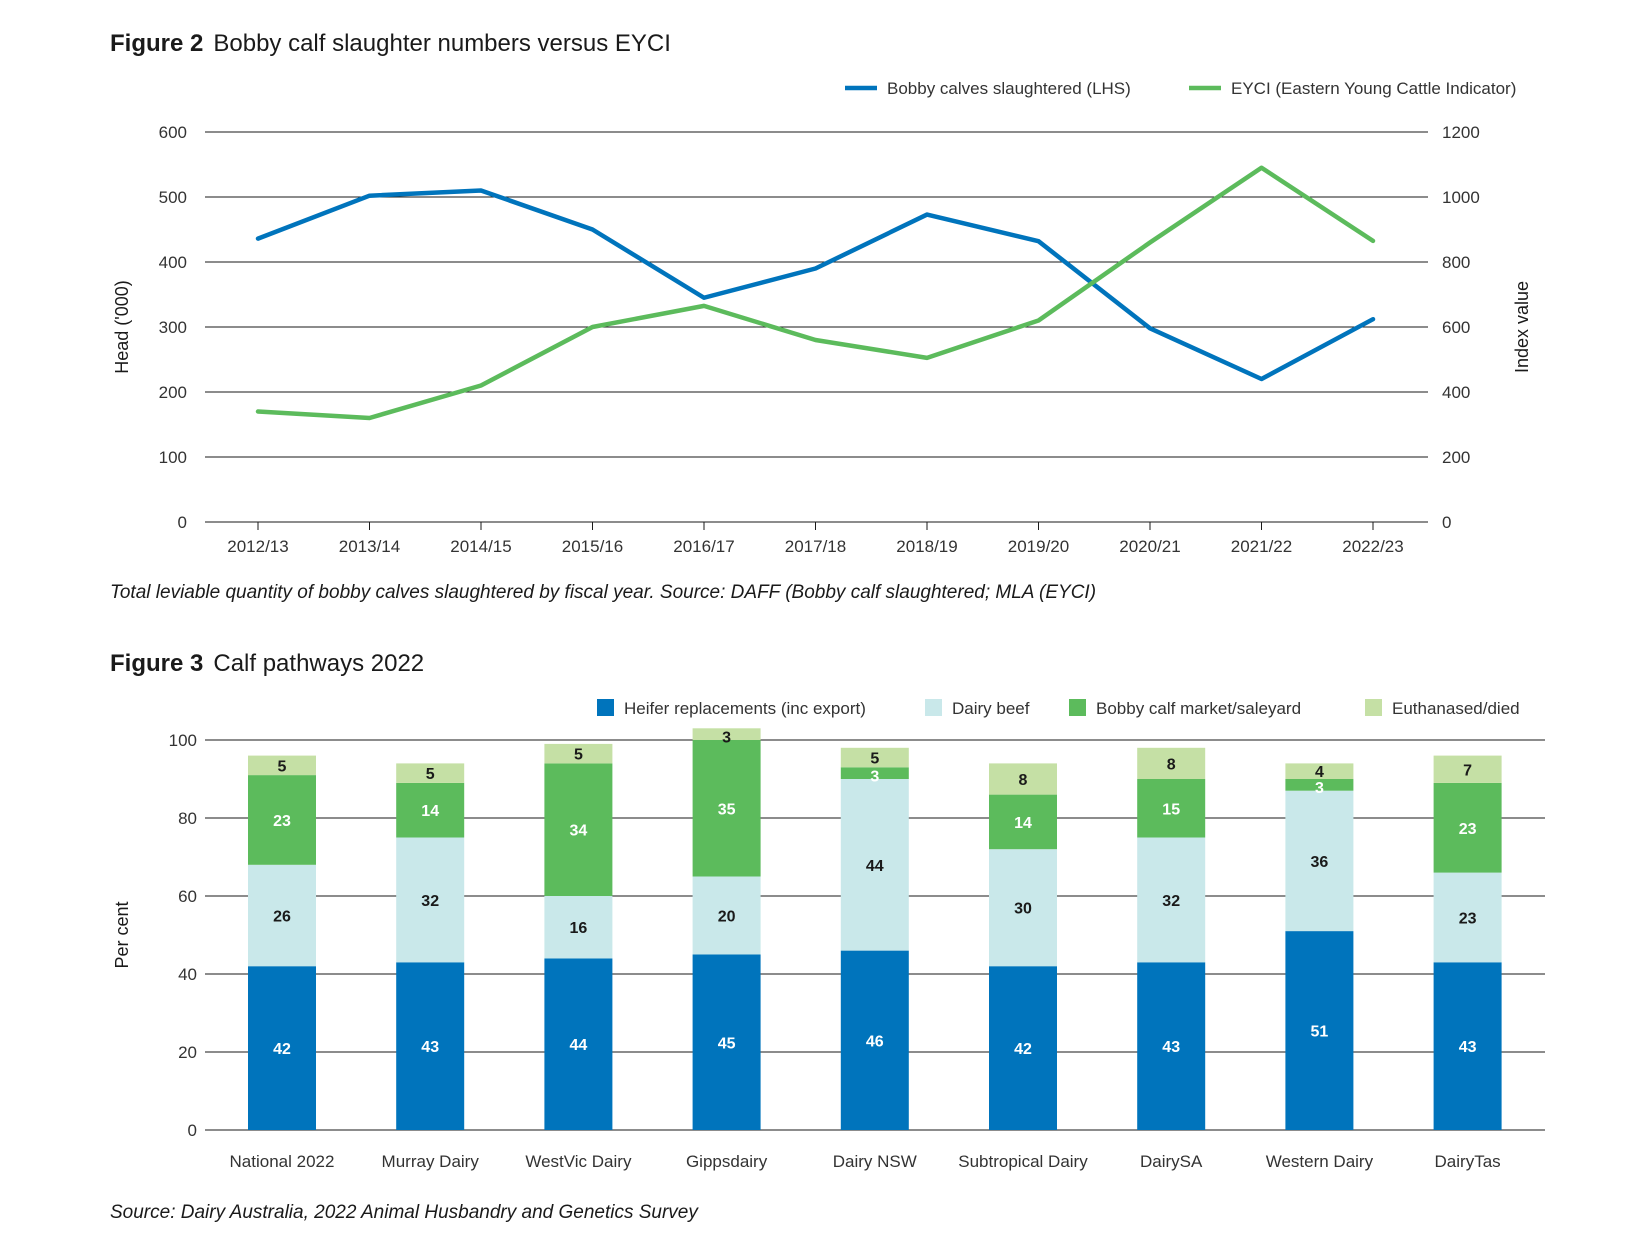 The height and width of the screenshot is (1234, 1632). What do you see at coordinates (991, 708) in the screenshot?
I see `legend-label: Dairy beef` at bounding box center [991, 708].